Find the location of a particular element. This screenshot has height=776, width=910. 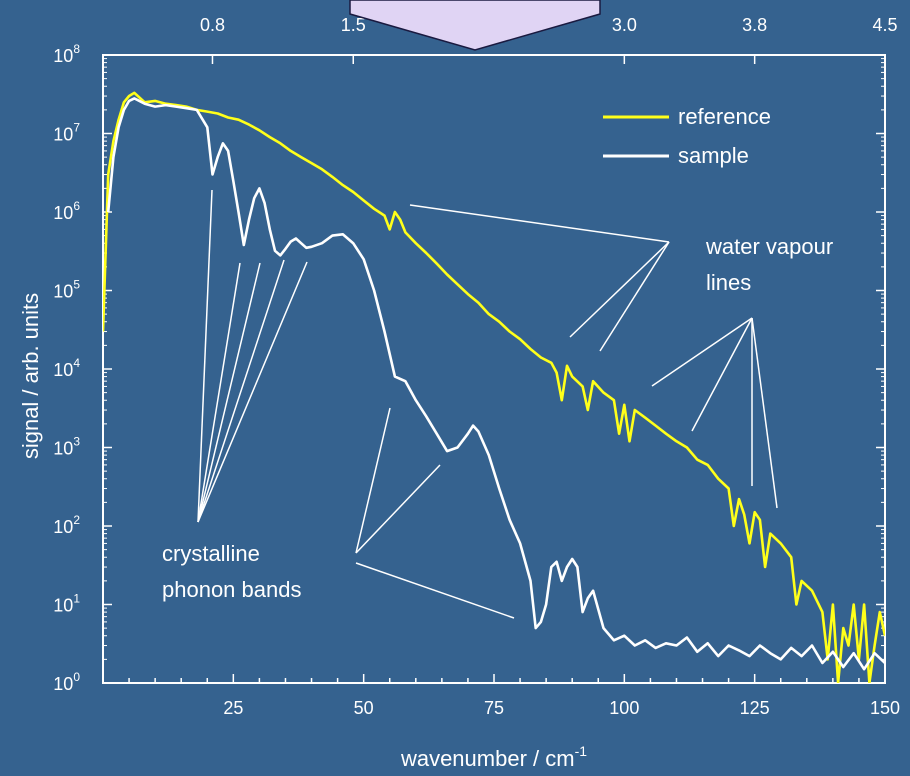

y-tick-label: 10⁶ is located at coordinates (66, 211).